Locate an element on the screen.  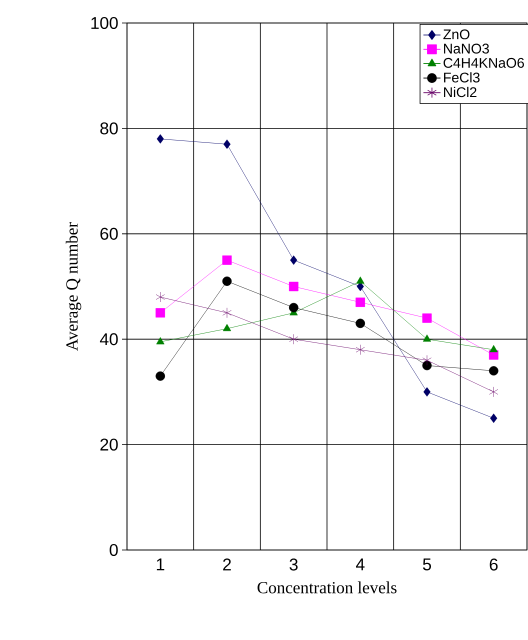
x-tick-label: 4 is located at coordinates (360, 564).